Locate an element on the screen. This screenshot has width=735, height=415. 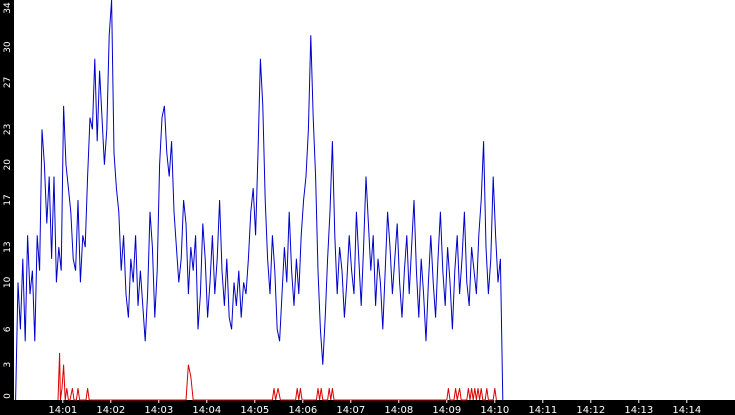
x-tick-label-12: 14:13 is located at coordinates (638, 410).